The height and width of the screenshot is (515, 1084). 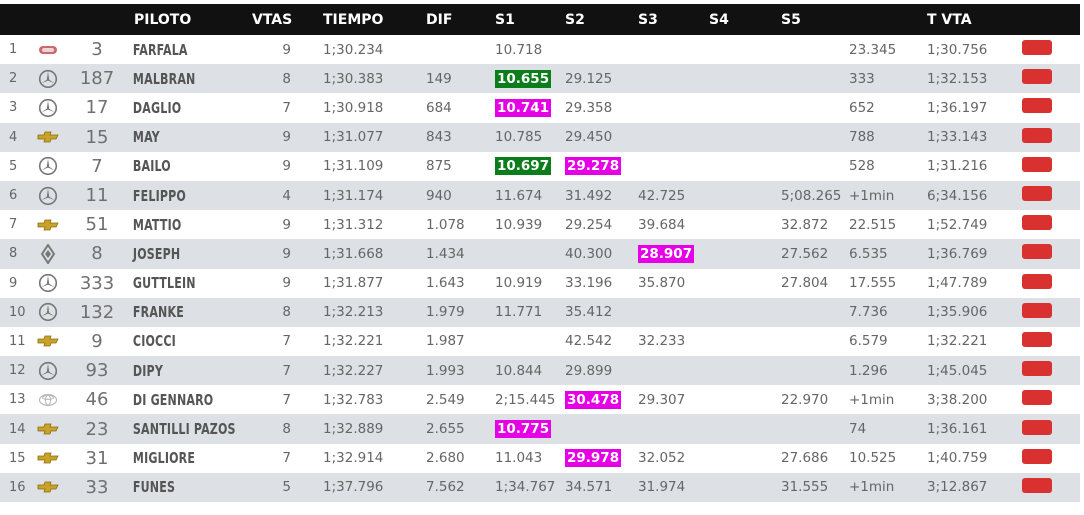 What do you see at coordinates (17, 312) in the screenshot?
I see `position-cell: 10` at bounding box center [17, 312].